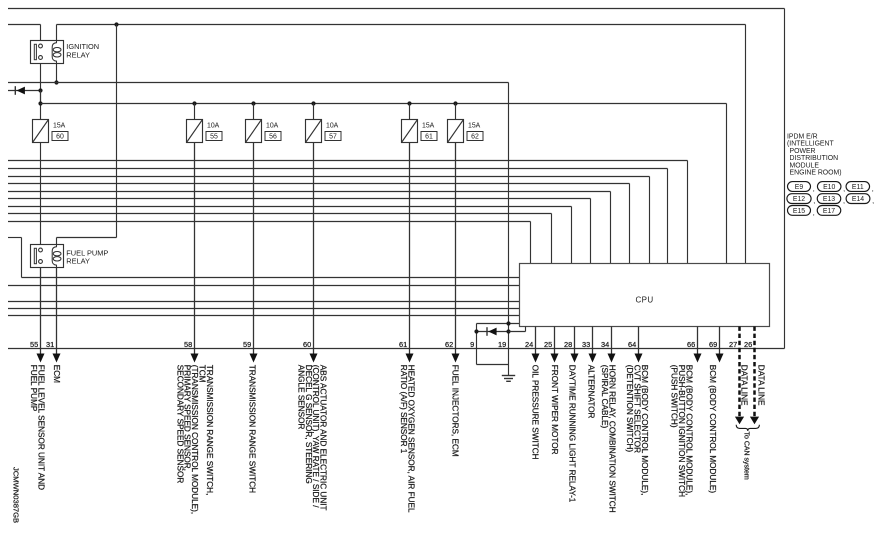  Describe the element at coordinates (644, 299) in the screenshot. I see `svg-text: CPU` at that location.